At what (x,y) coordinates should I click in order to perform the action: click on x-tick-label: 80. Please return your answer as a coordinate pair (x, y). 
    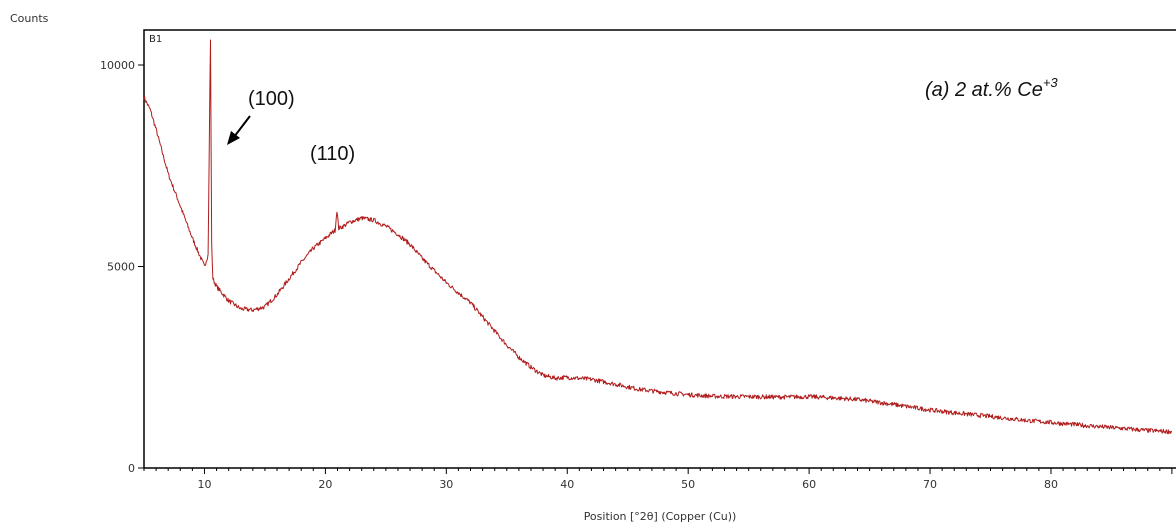
    Looking at the image, I should click on (1051, 484).